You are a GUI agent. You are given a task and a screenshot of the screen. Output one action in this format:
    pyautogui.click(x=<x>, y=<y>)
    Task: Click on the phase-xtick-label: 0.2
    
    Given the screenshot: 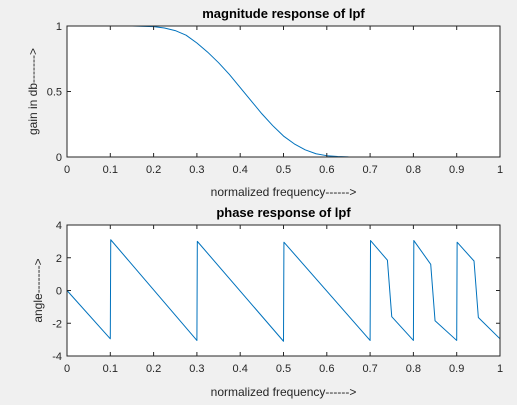 What is the action you would take?
    pyautogui.click(x=153, y=369)
    